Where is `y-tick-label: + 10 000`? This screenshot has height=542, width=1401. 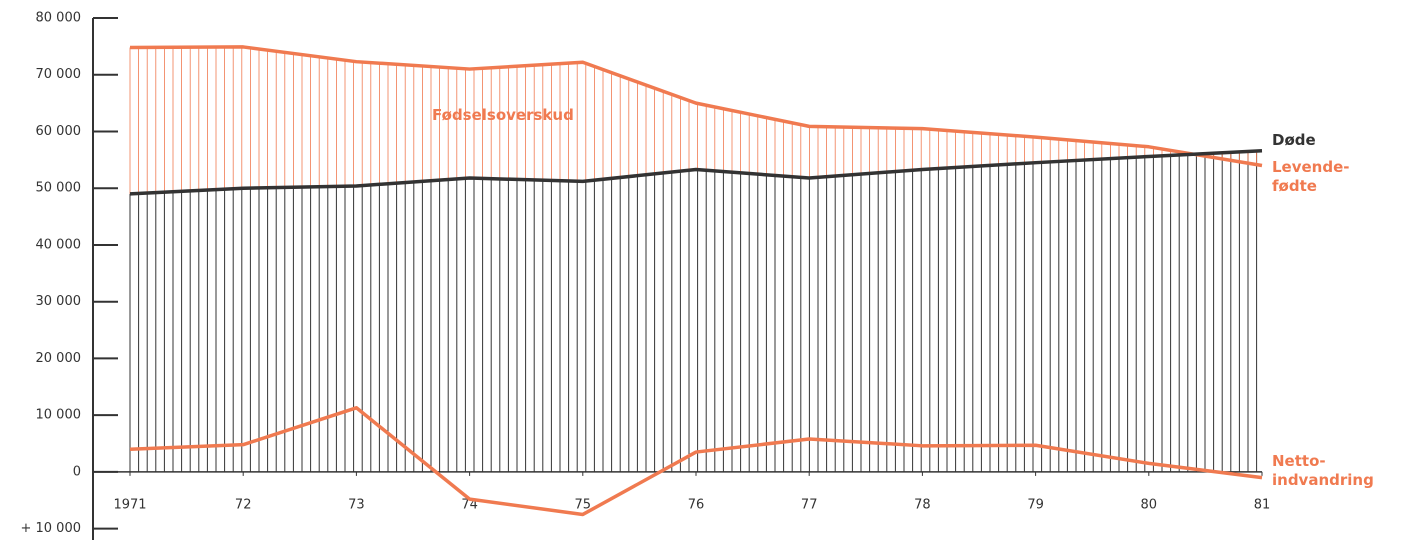 y-tick-label: + 10 000 is located at coordinates (50, 528).